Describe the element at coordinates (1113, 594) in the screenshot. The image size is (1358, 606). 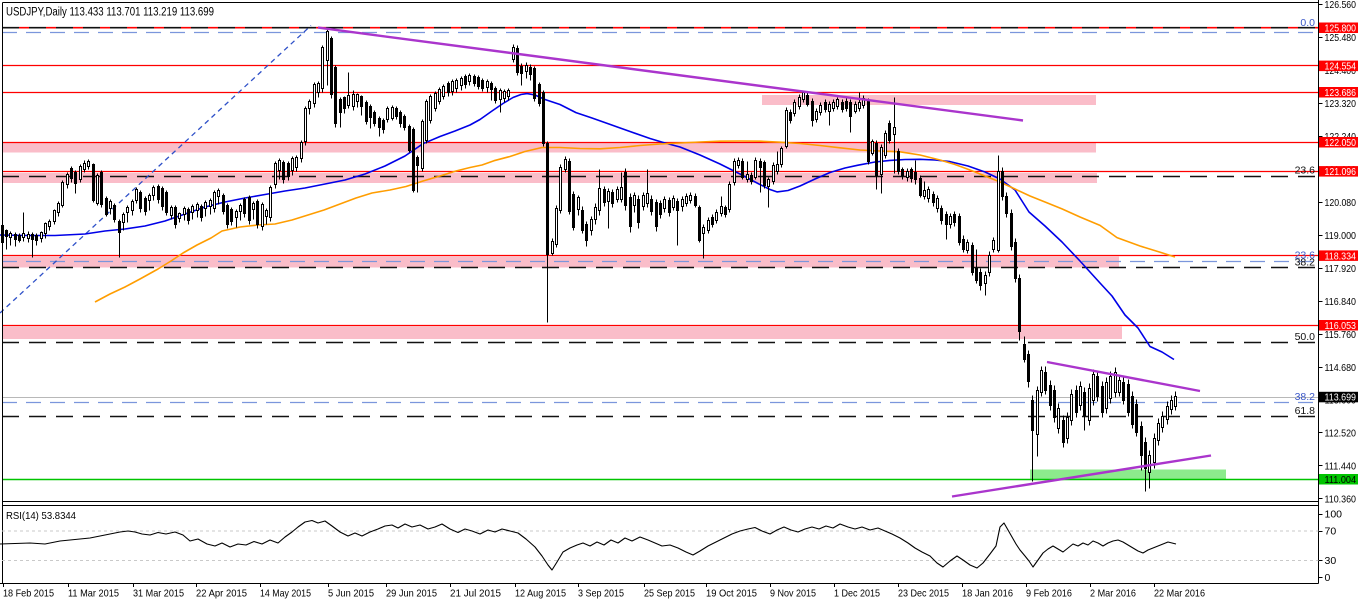
I see `svg-text: 2 Mar 2016` at that location.